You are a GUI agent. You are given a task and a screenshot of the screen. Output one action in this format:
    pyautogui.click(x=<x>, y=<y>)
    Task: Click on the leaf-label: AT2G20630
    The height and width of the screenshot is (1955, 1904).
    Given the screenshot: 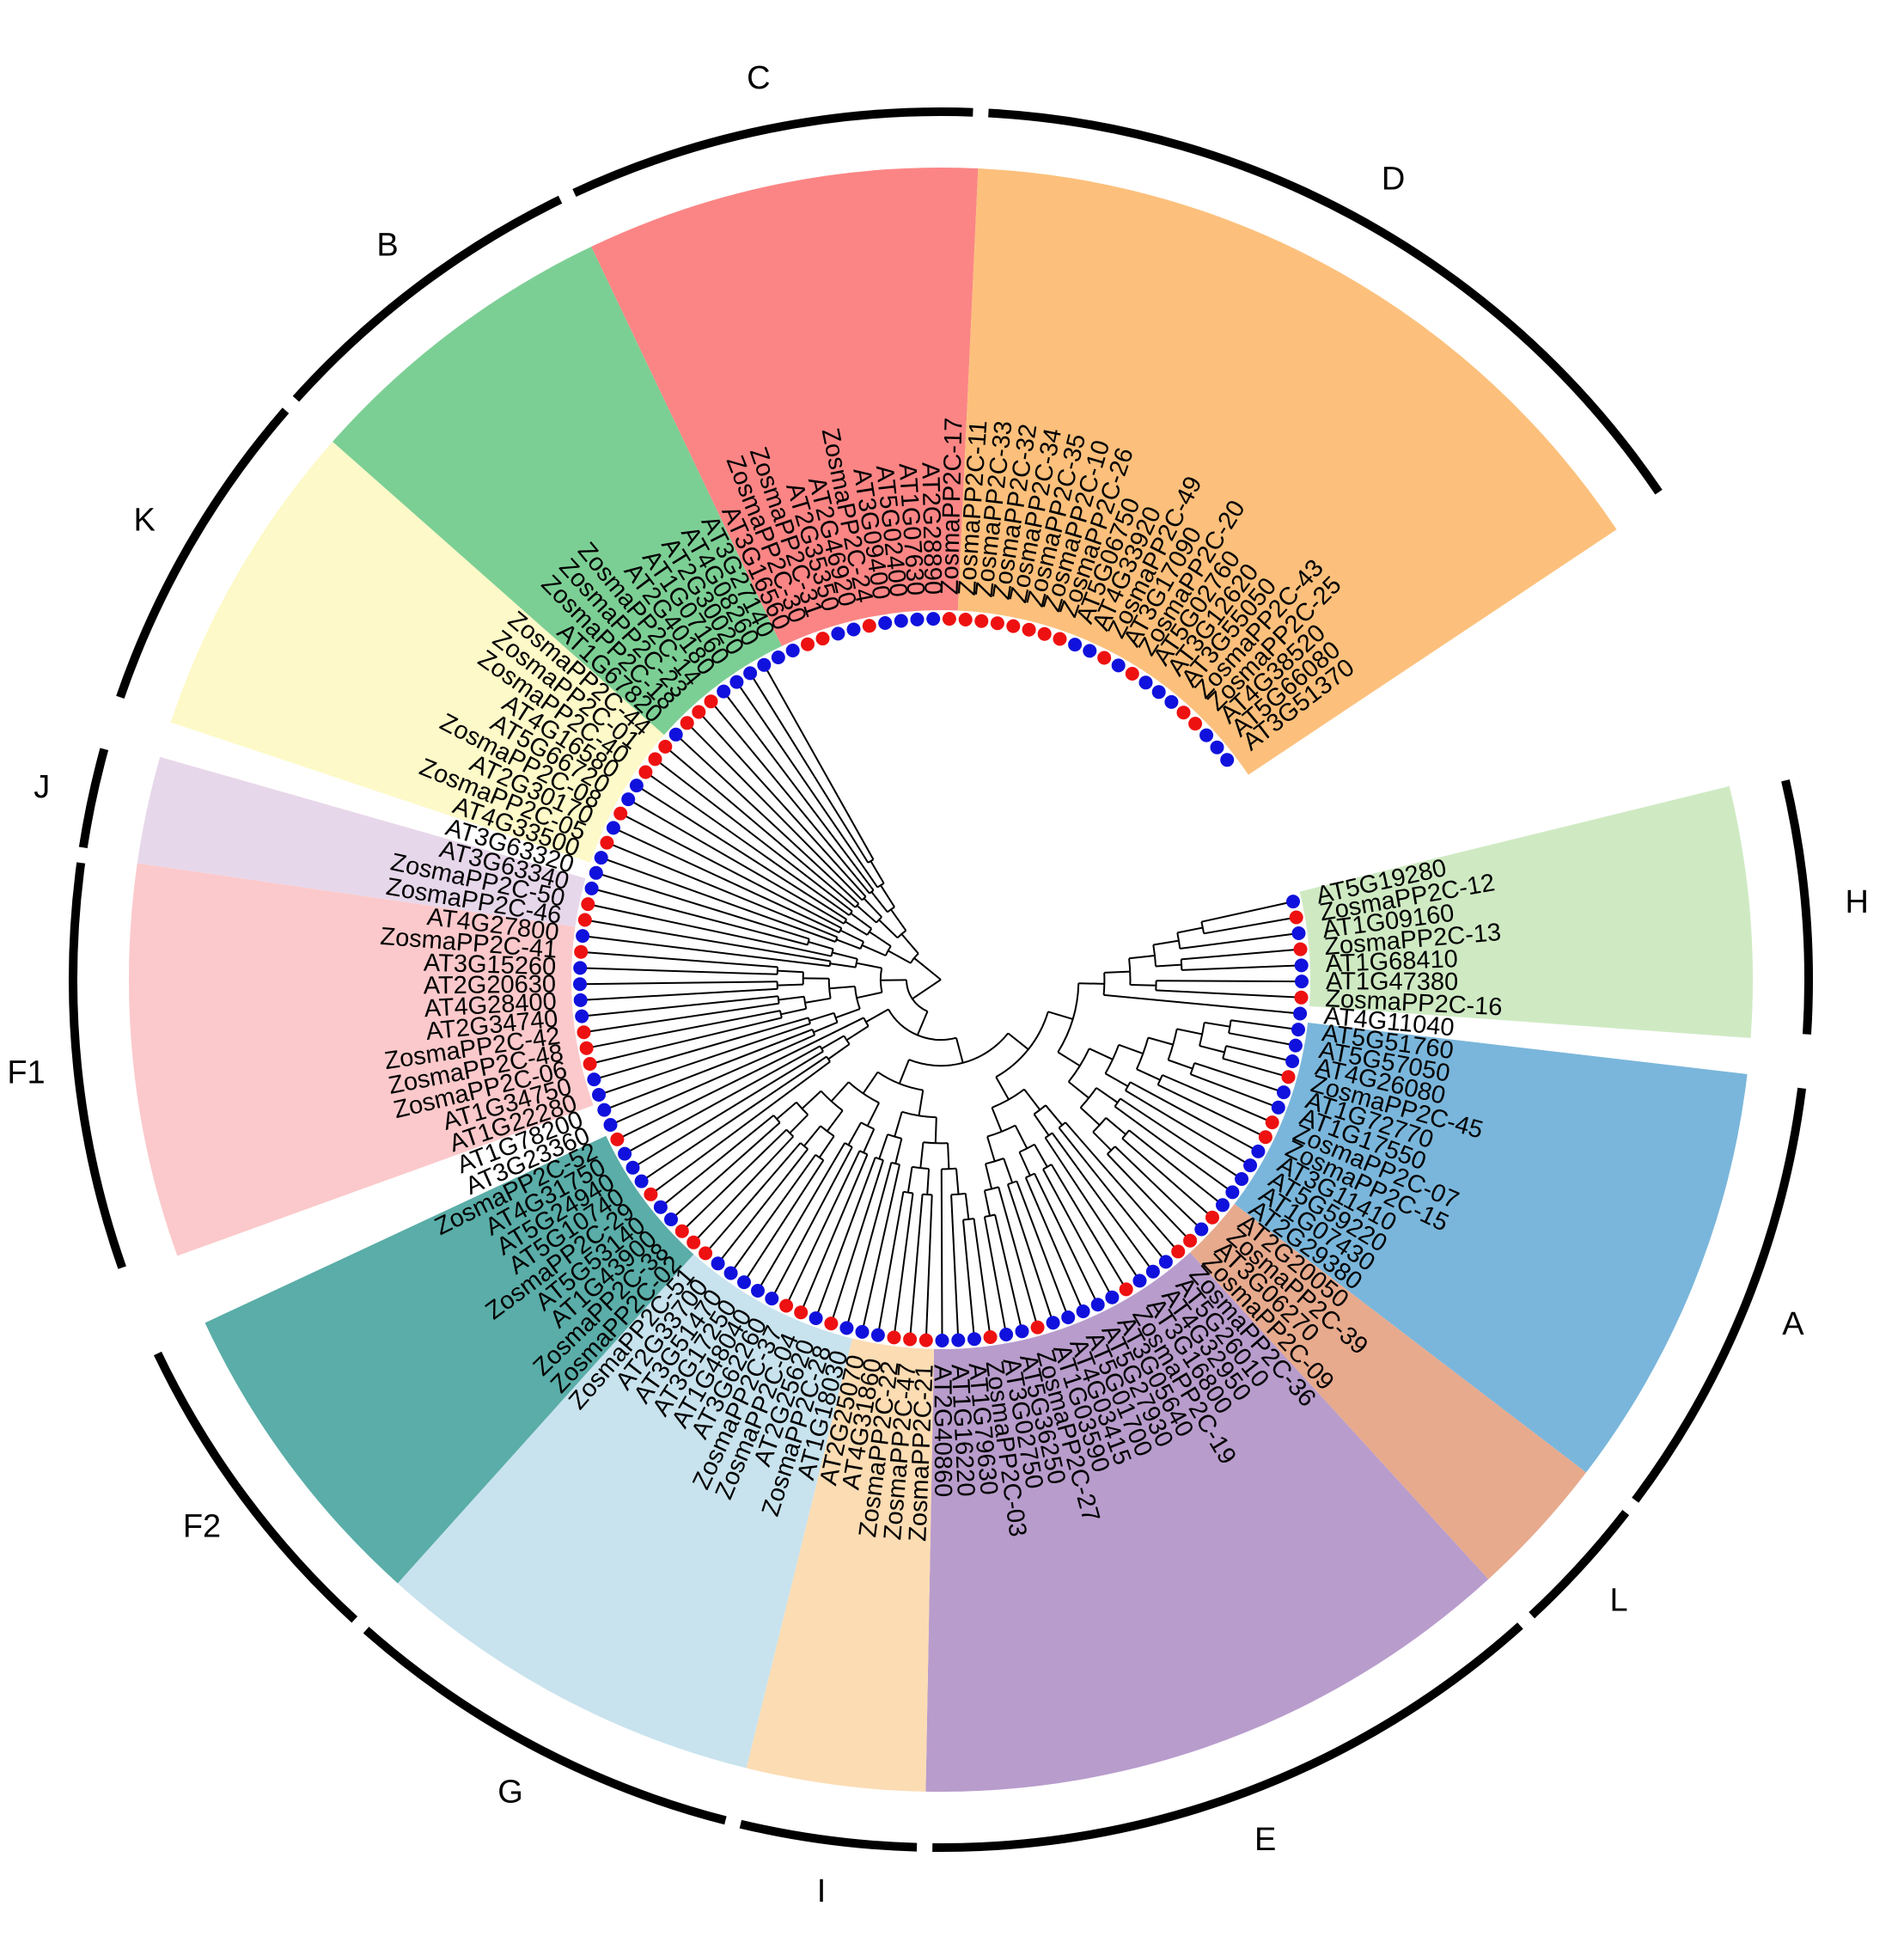 What is the action you would take?
    pyautogui.click(x=490, y=985)
    